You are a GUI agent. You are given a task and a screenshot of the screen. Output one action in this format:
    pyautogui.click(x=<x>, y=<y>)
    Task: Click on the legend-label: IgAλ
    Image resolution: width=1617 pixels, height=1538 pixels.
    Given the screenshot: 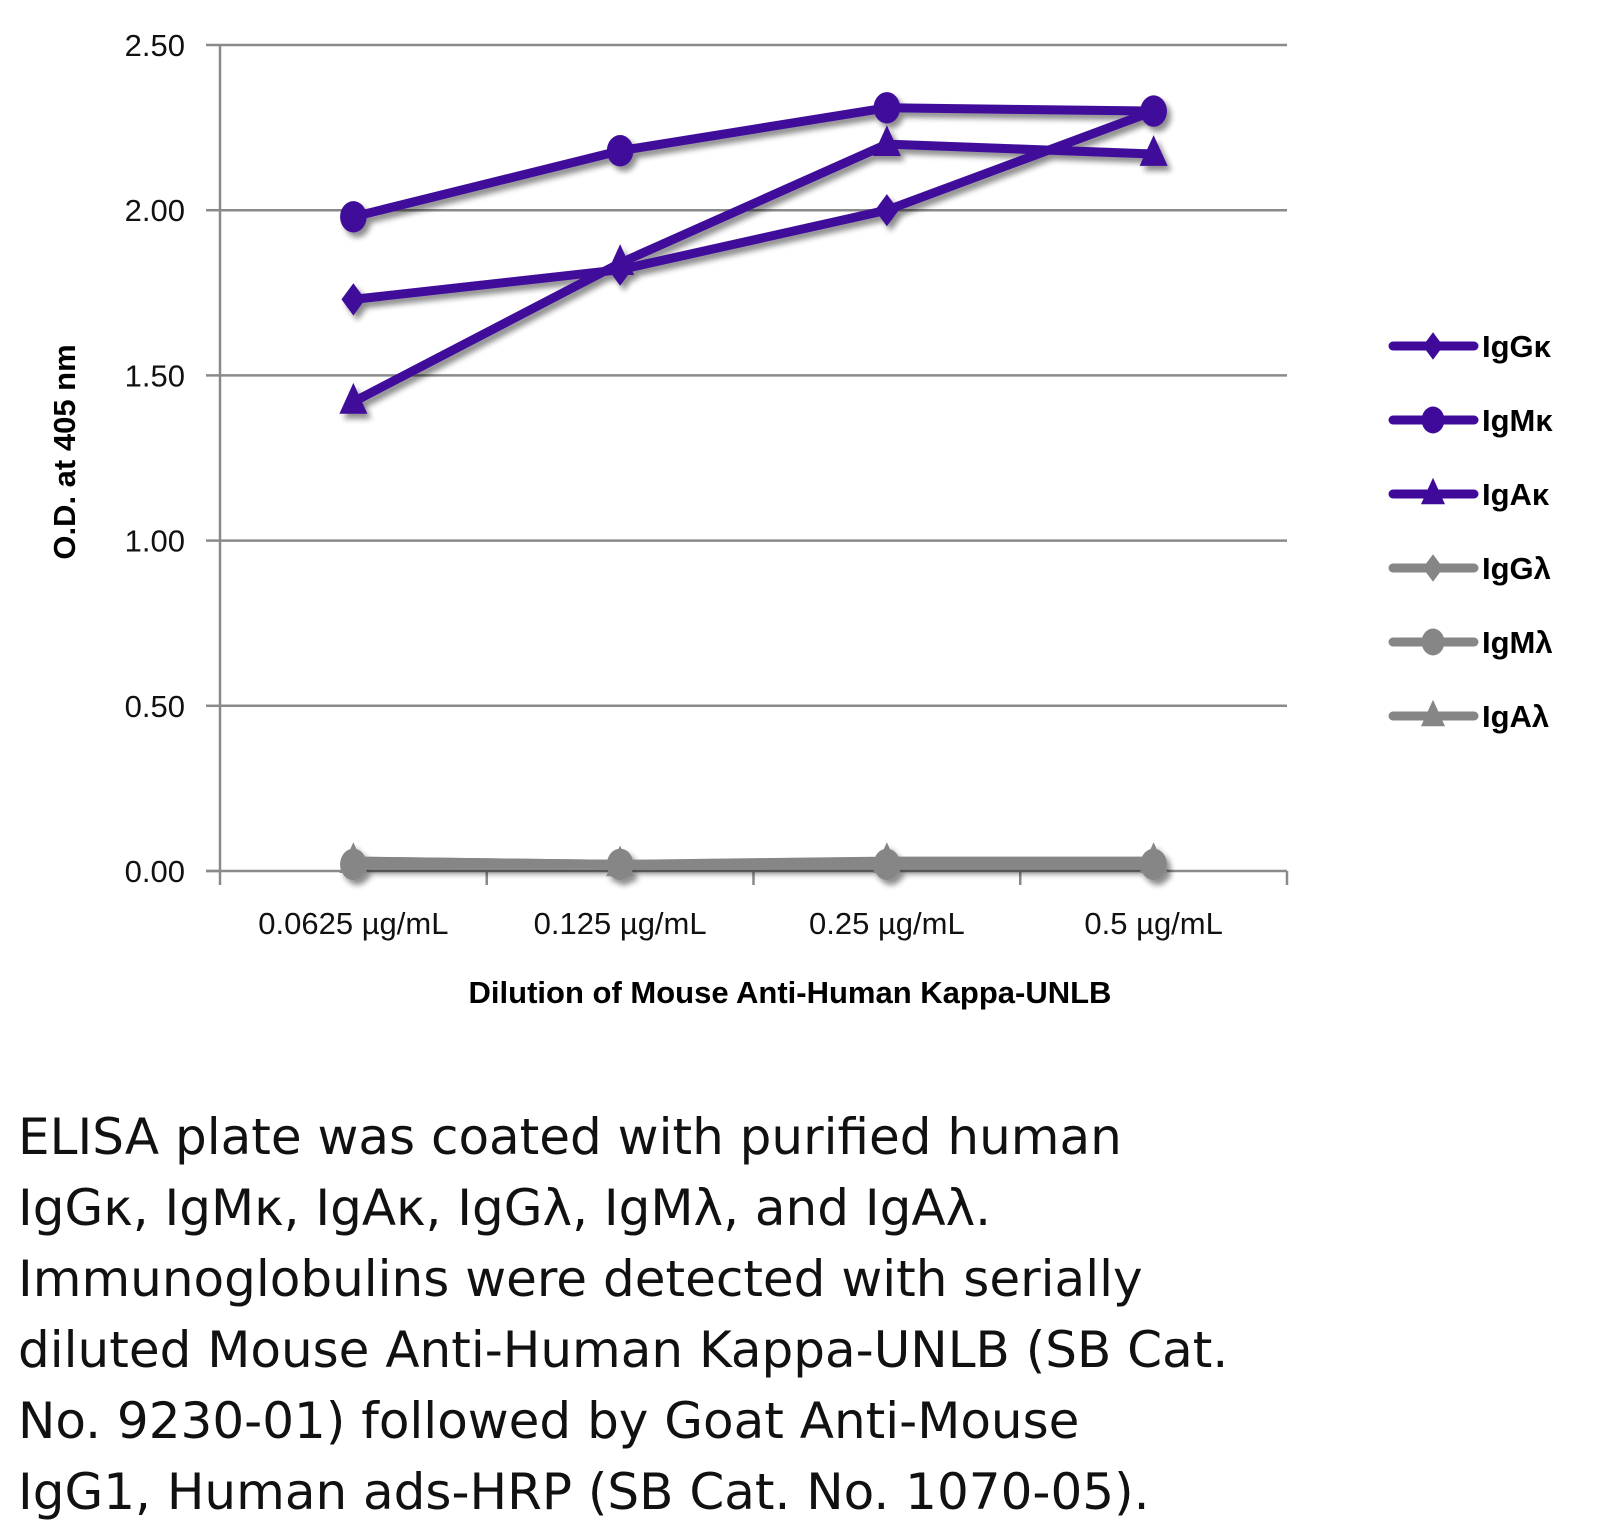 What is the action you would take?
    pyautogui.click(x=1515, y=716)
    